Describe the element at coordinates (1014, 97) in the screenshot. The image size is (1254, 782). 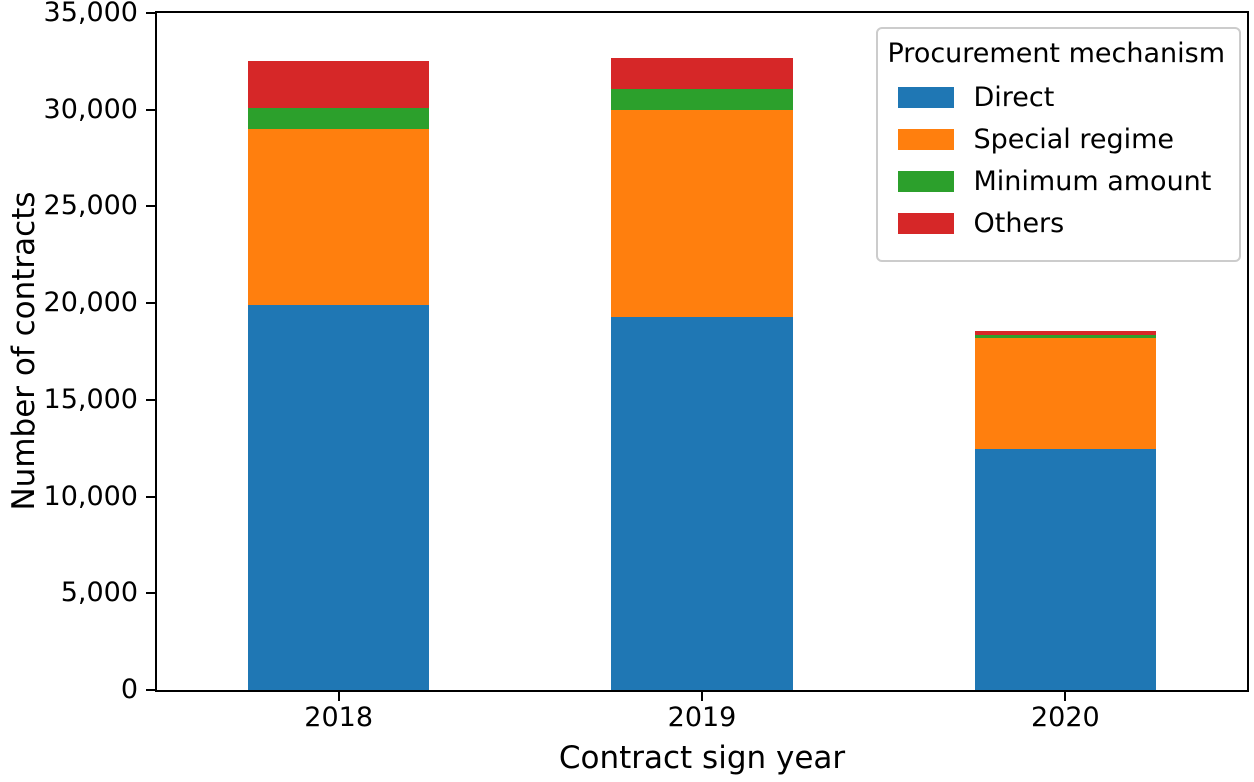
I see `legend-item-label: Direct` at that location.